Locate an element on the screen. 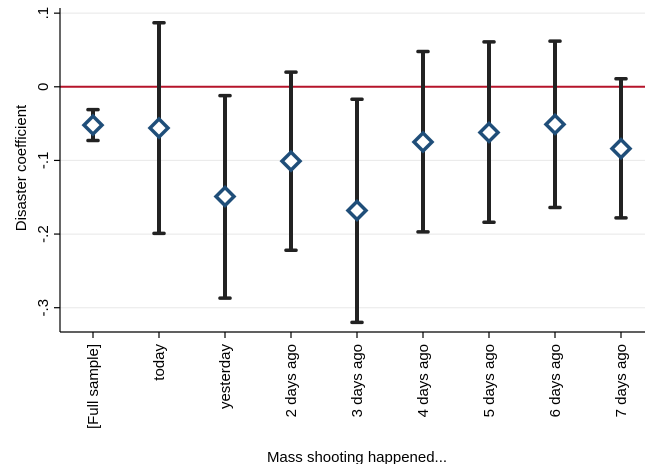 The image size is (645, 464). y-tick-labels: .1 0 -.1 -.2 -.3 is located at coordinates (43, 162).